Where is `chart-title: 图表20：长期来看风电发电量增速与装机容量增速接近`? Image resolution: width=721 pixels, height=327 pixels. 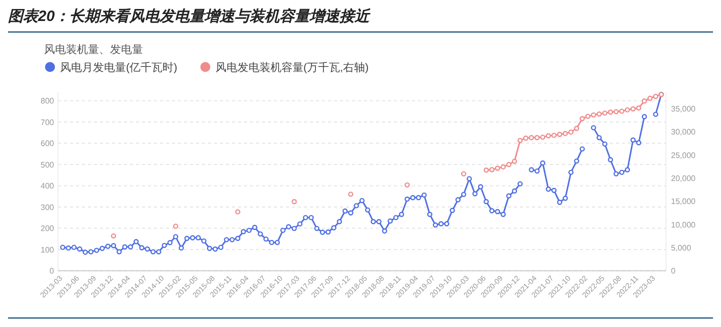
chart-title: 图表20：长期来看风电发电量增速与装机容量增速接近 is located at coordinates (190, 16).